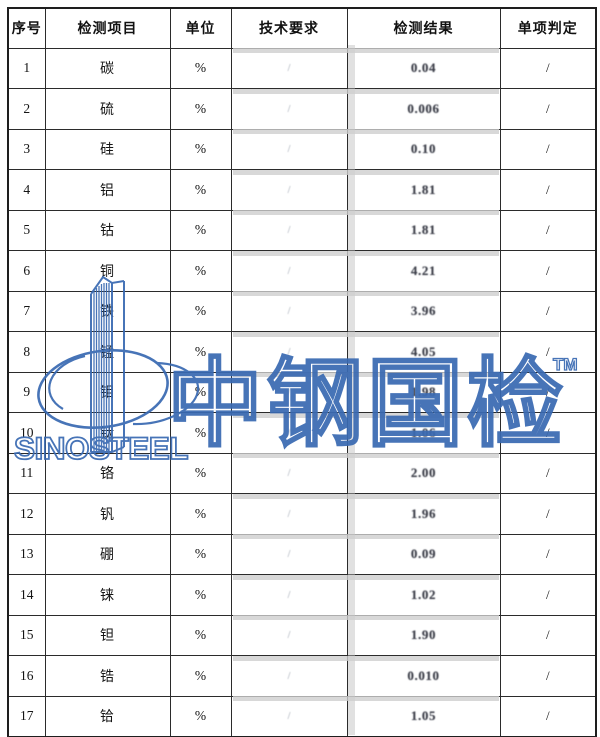 This screenshot has height=737, width=600. I want to click on row-number-cell: 1, so click(26, 68).